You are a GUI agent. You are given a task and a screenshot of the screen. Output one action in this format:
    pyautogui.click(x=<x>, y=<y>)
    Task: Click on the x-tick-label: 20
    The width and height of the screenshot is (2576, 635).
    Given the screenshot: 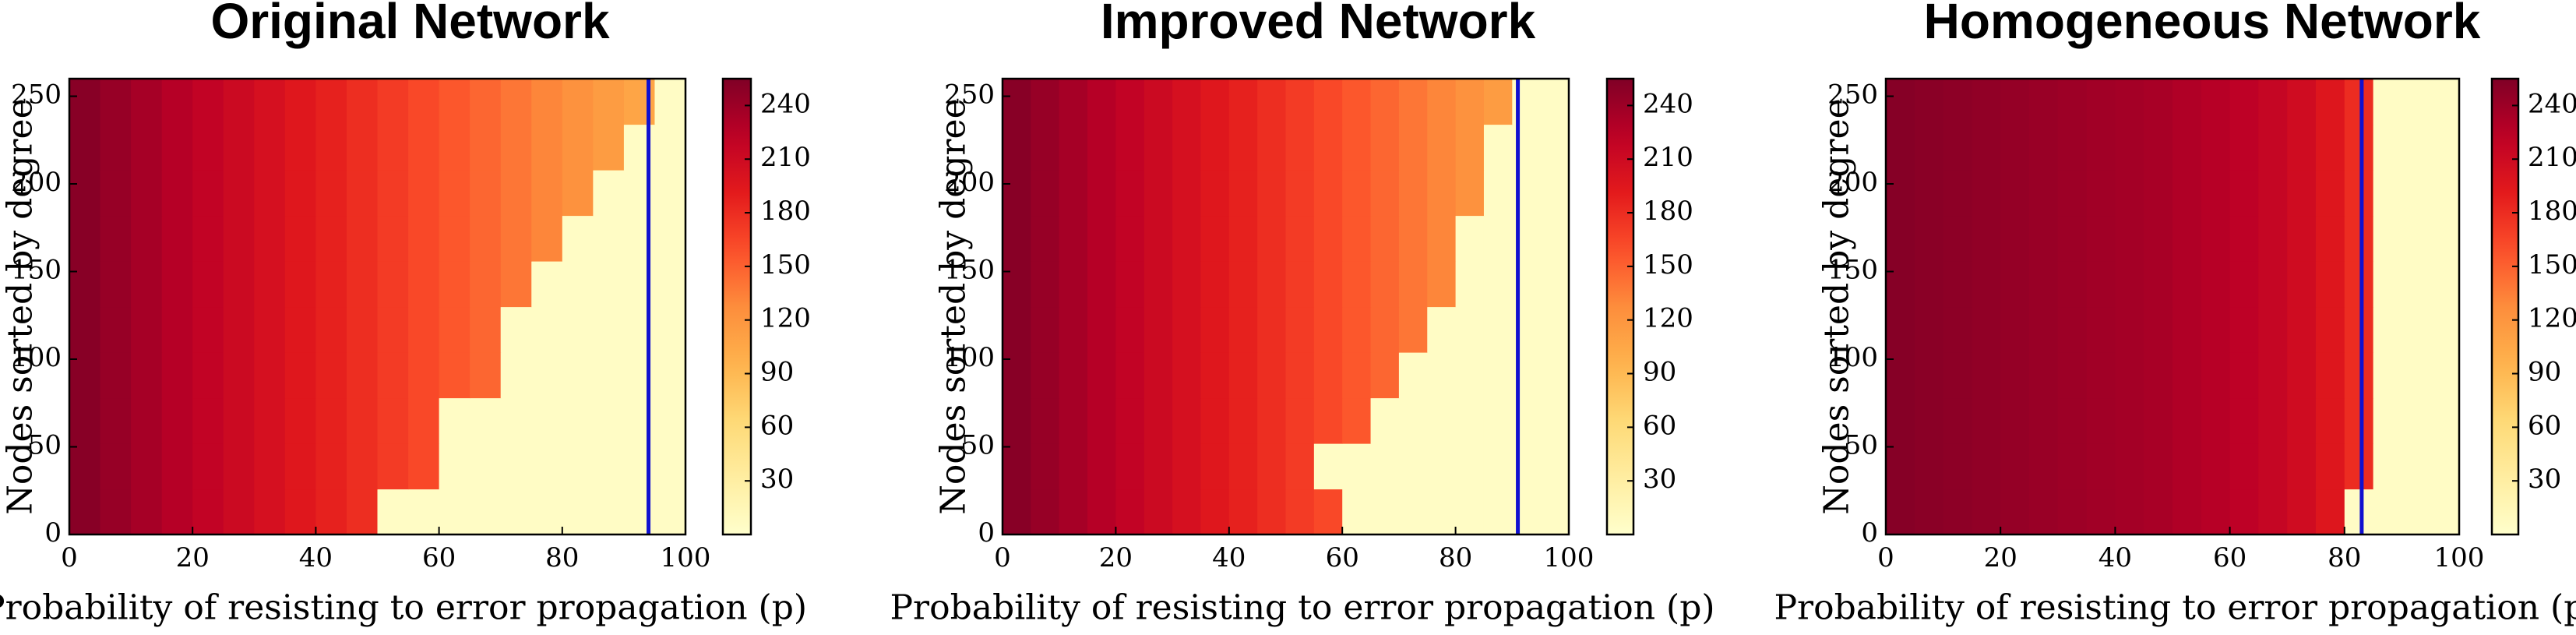 What is the action you would take?
    pyautogui.click(x=1116, y=557)
    